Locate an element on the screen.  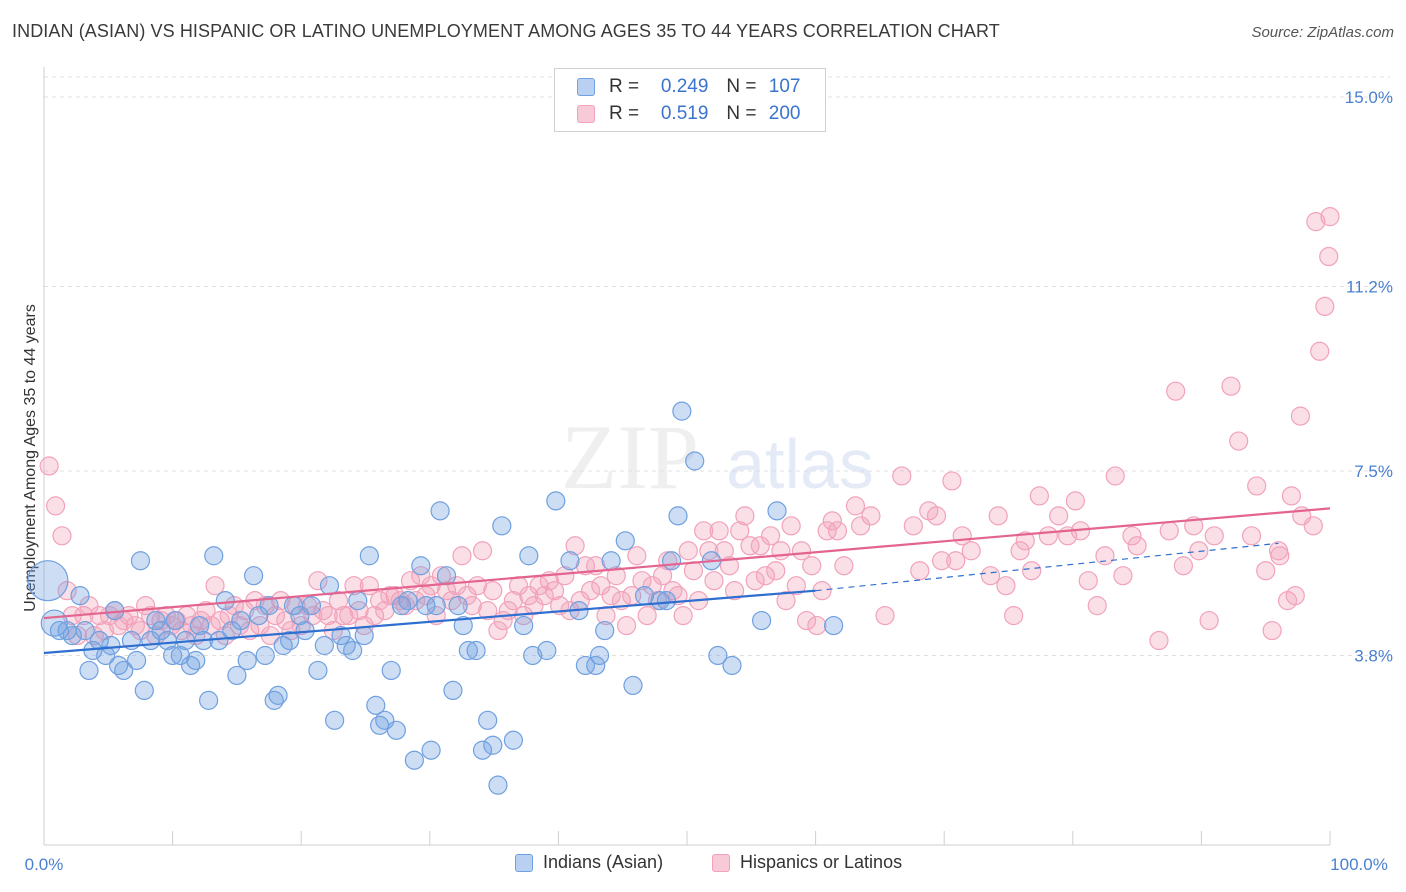
n-value: 107 is located at coordinates (784, 86).